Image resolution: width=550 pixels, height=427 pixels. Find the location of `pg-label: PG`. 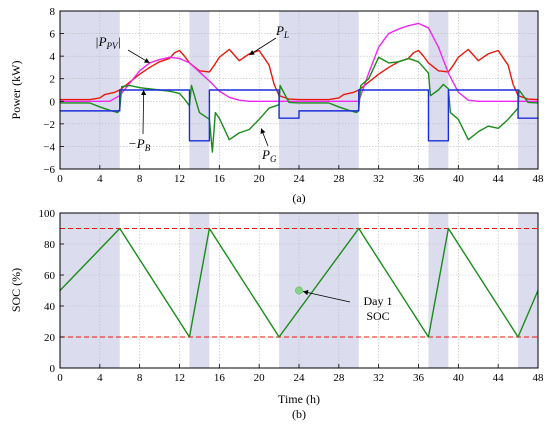

pg-label: PG is located at coordinates (269, 155).